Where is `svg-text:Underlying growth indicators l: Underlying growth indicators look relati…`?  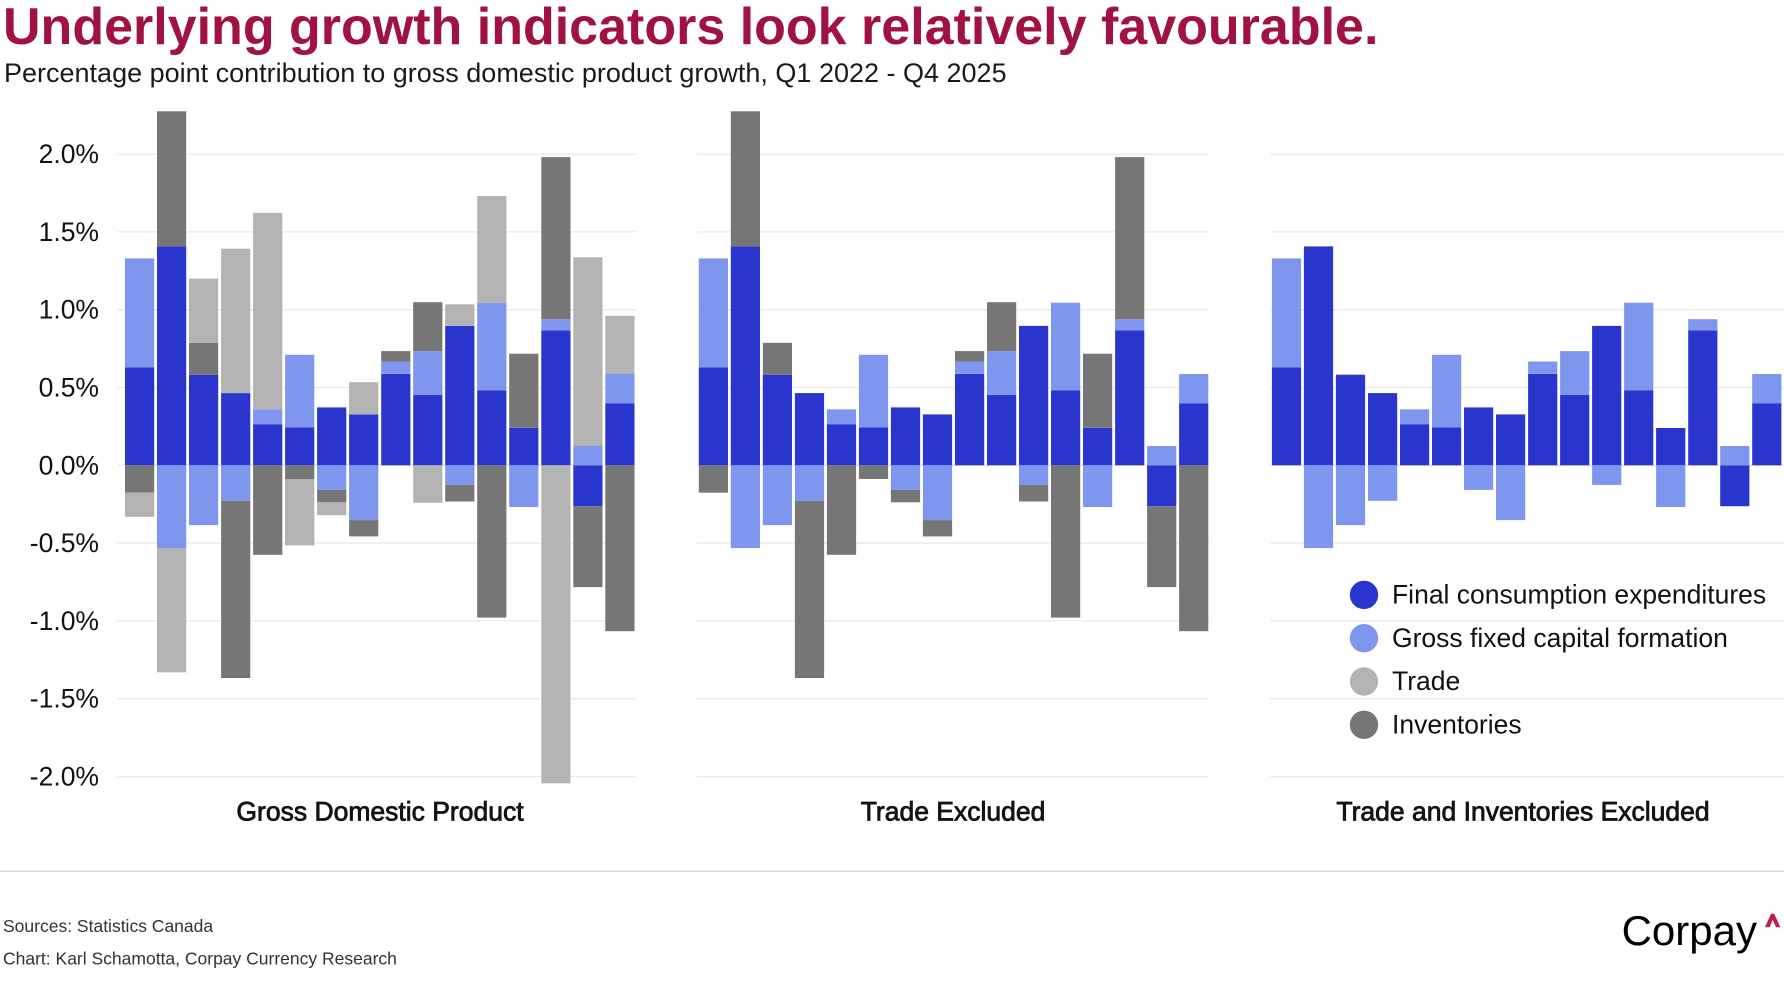 svg-text:Underlying growth indicators l: Underlying growth indicators look relati… is located at coordinates (690, 28).